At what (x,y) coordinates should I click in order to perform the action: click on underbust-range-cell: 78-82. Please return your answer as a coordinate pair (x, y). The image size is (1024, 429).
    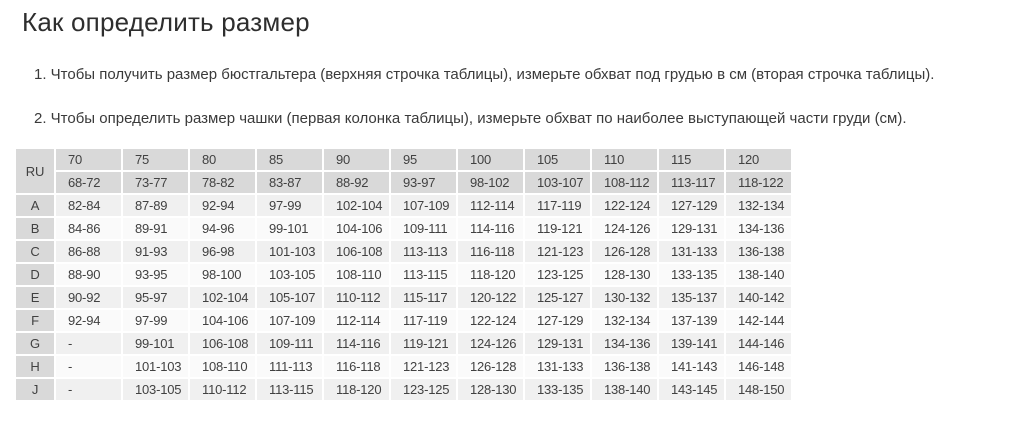
    Looking at the image, I should click on (222, 182).